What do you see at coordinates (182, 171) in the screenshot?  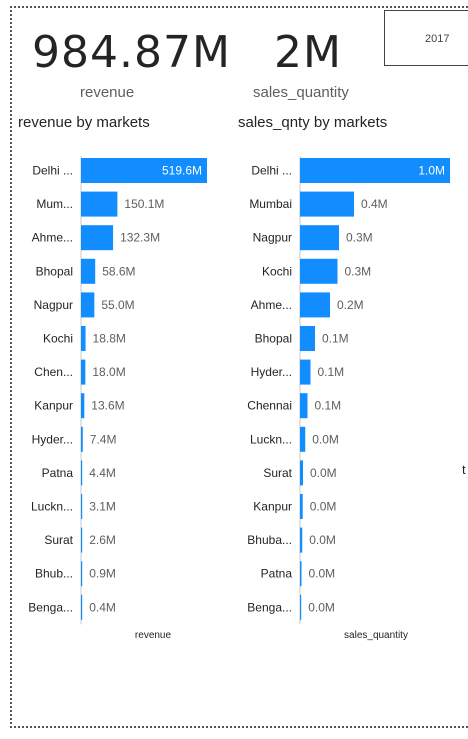 I see `revenue-data-label: 519.6M` at bounding box center [182, 171].